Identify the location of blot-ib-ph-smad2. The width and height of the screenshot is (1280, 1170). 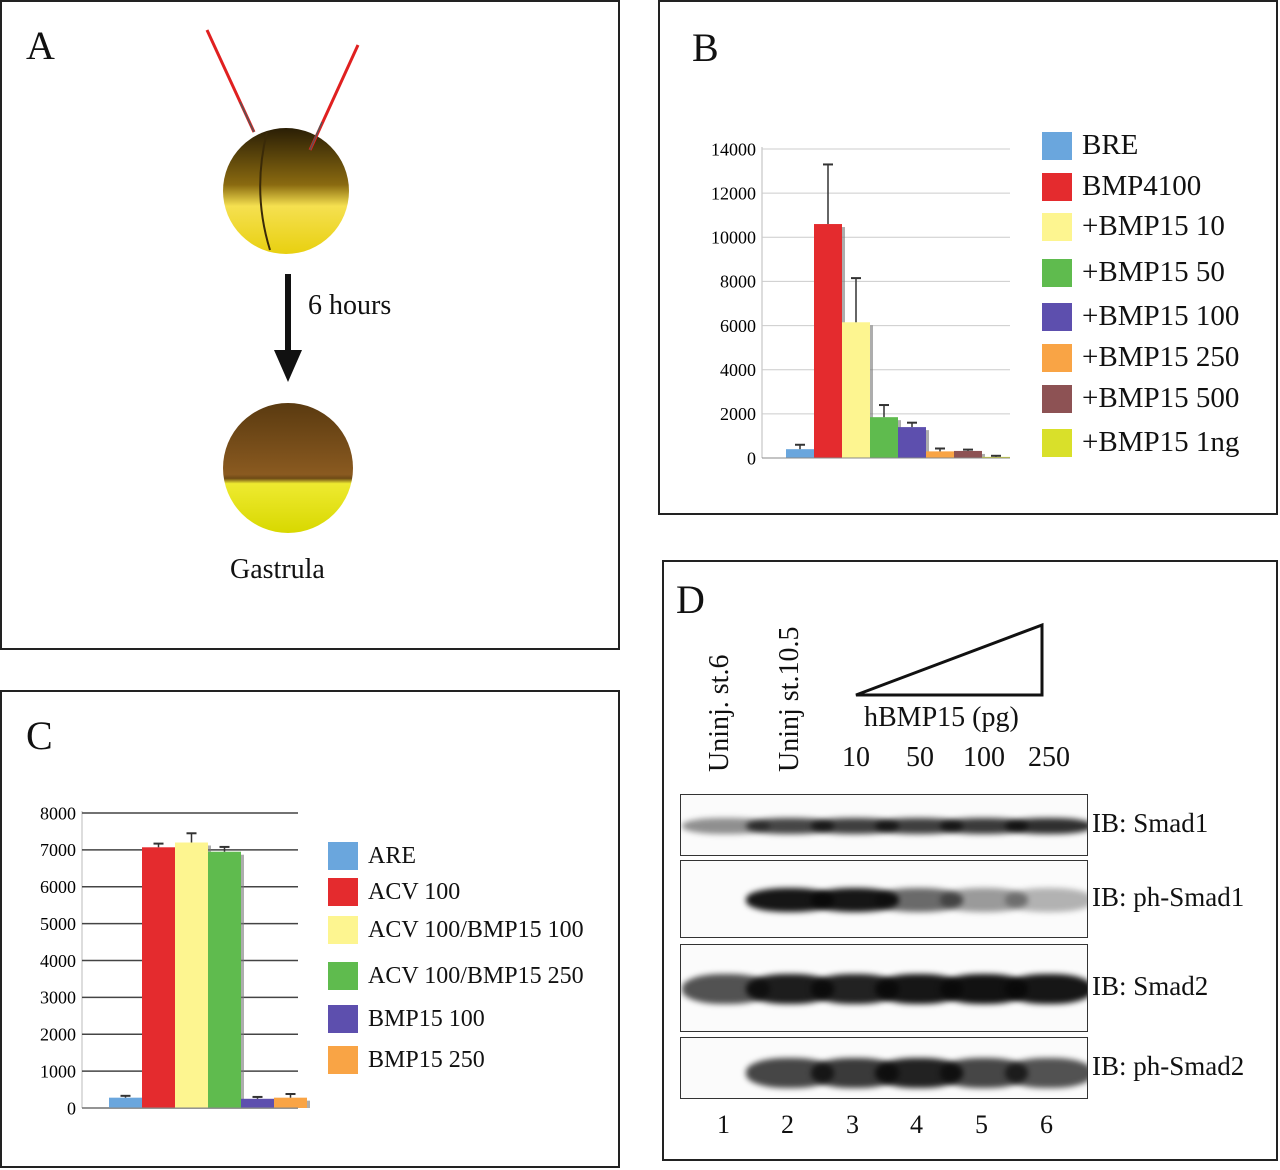
(884, 1068).